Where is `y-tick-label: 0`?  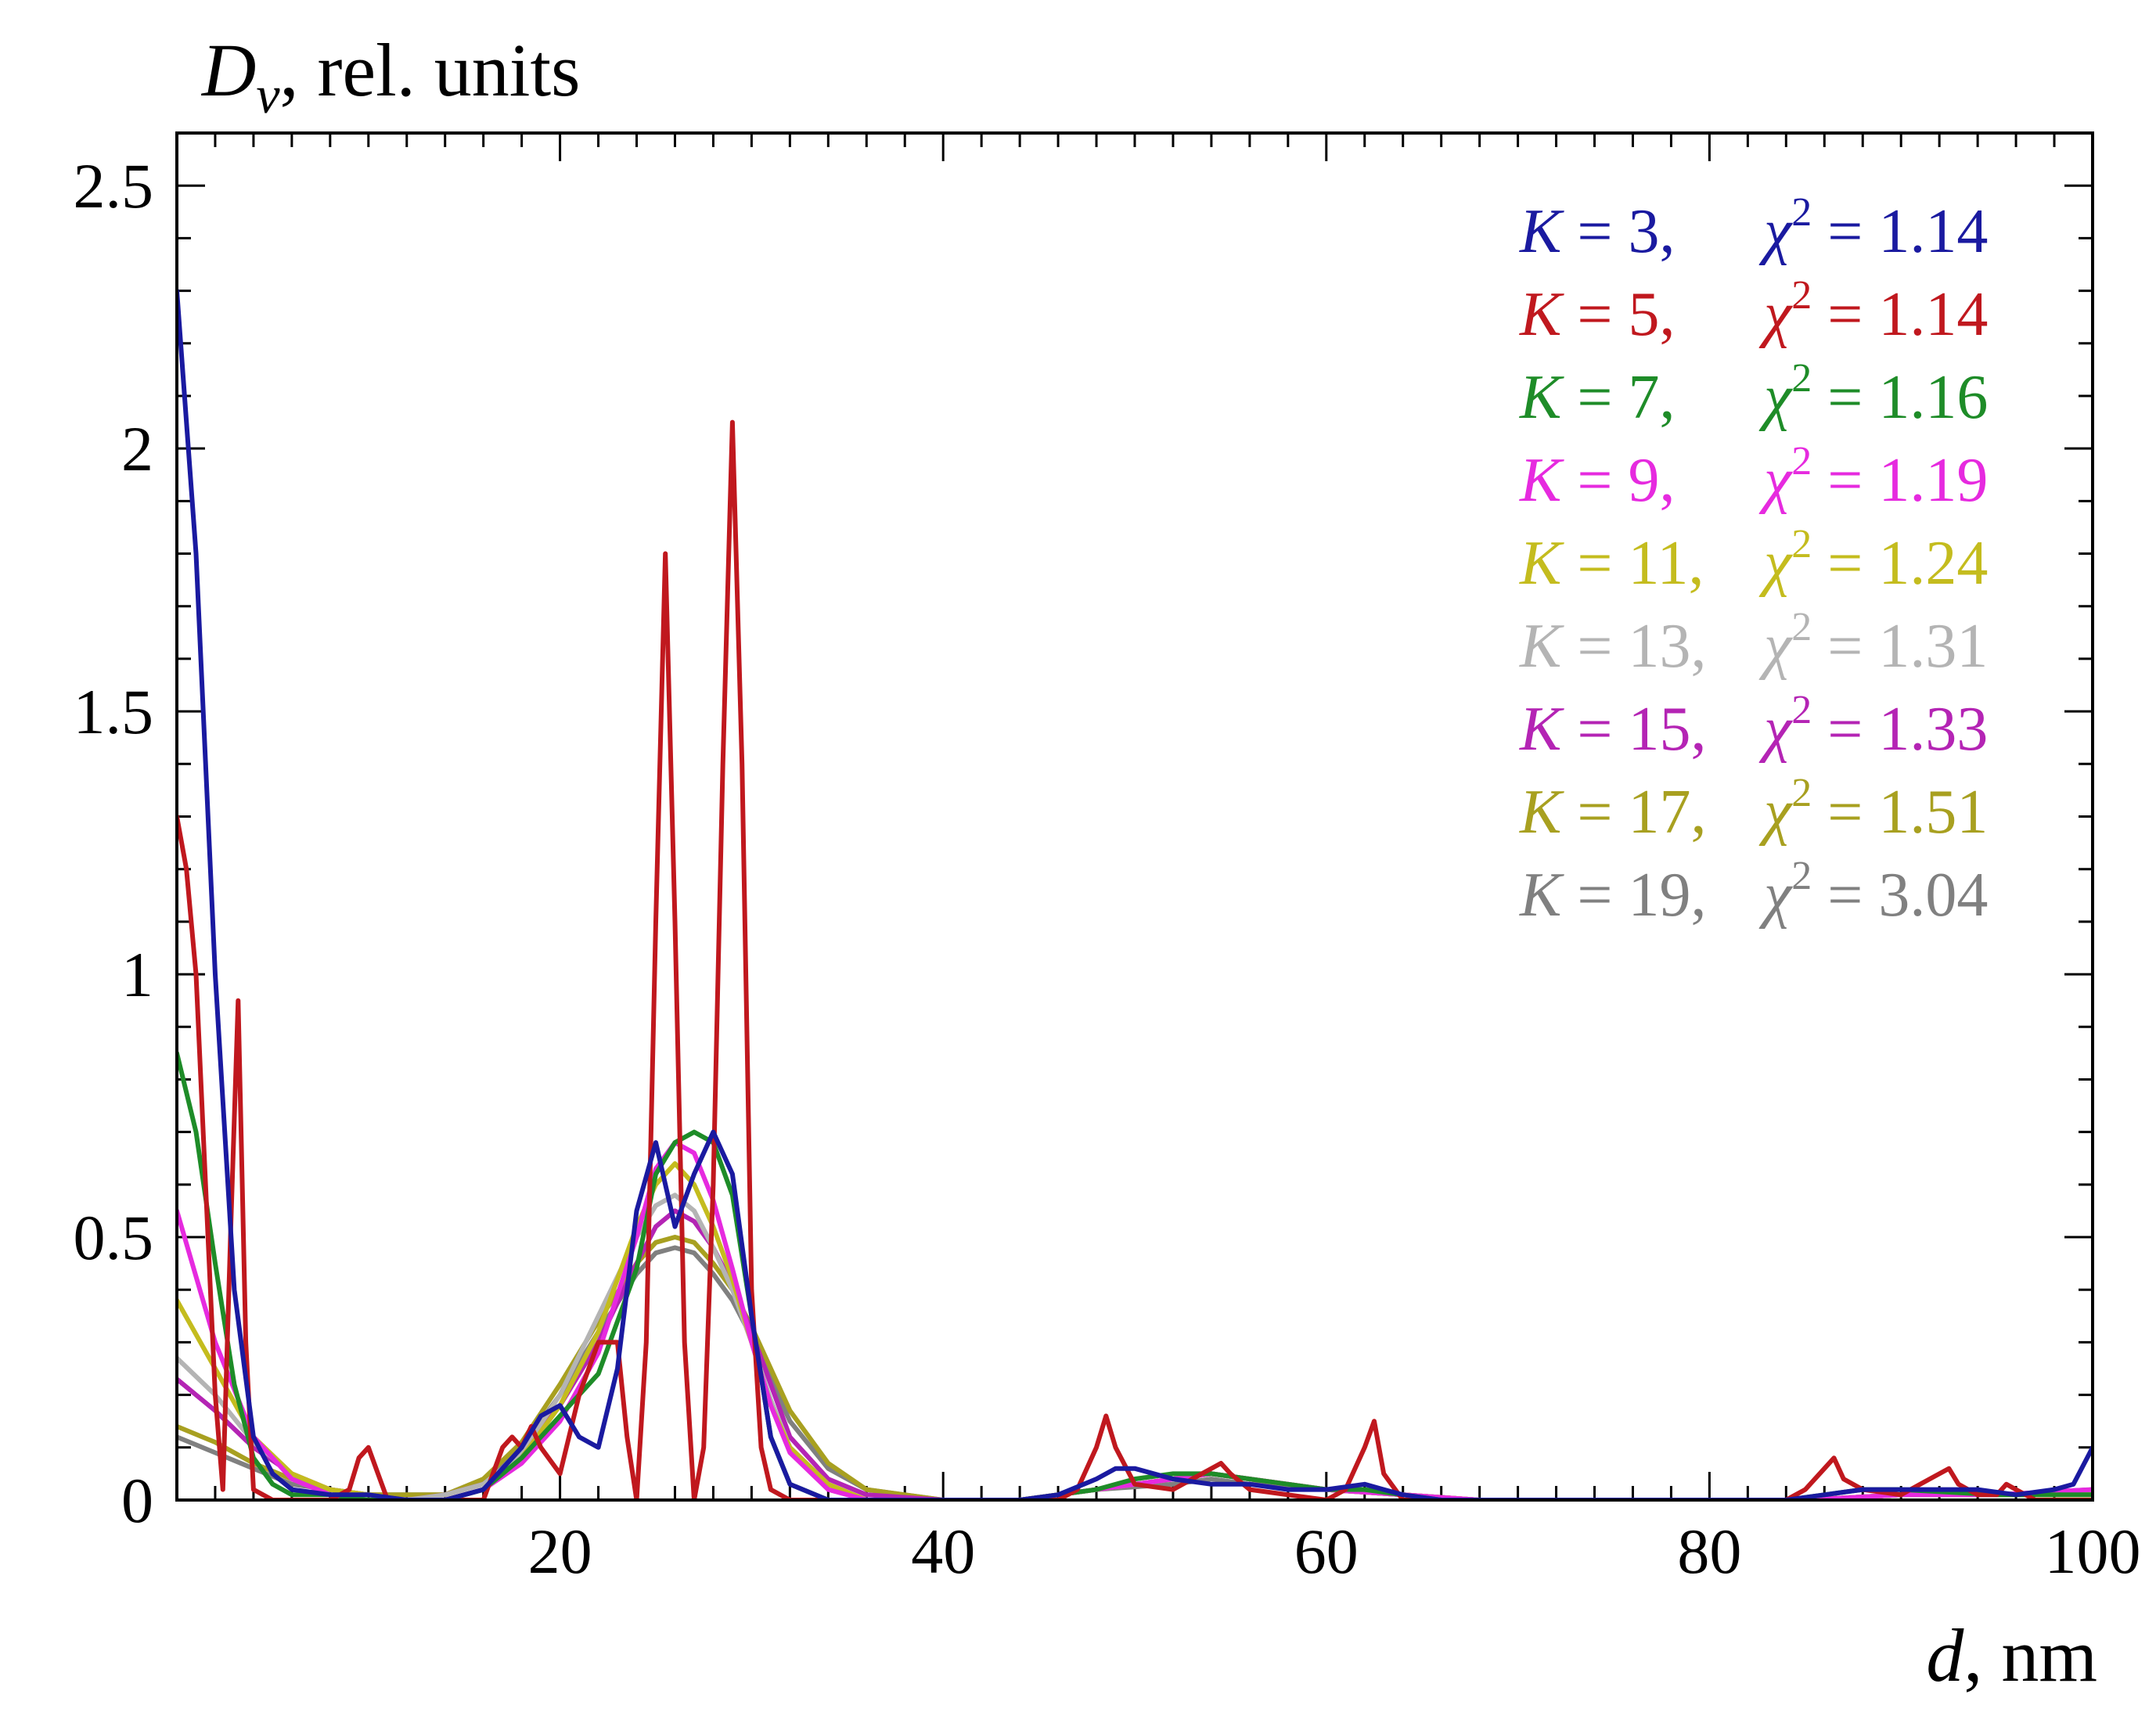 y-tick-label: 0 is located at coordinates (137, 1500).